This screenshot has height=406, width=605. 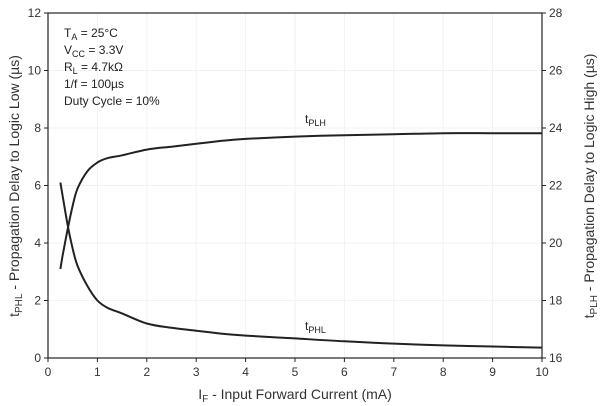 What do you see at coordinates (556, 186) in the screenshot?
I see `y-right-tick-label: 22` at bounding box center [556, 186].